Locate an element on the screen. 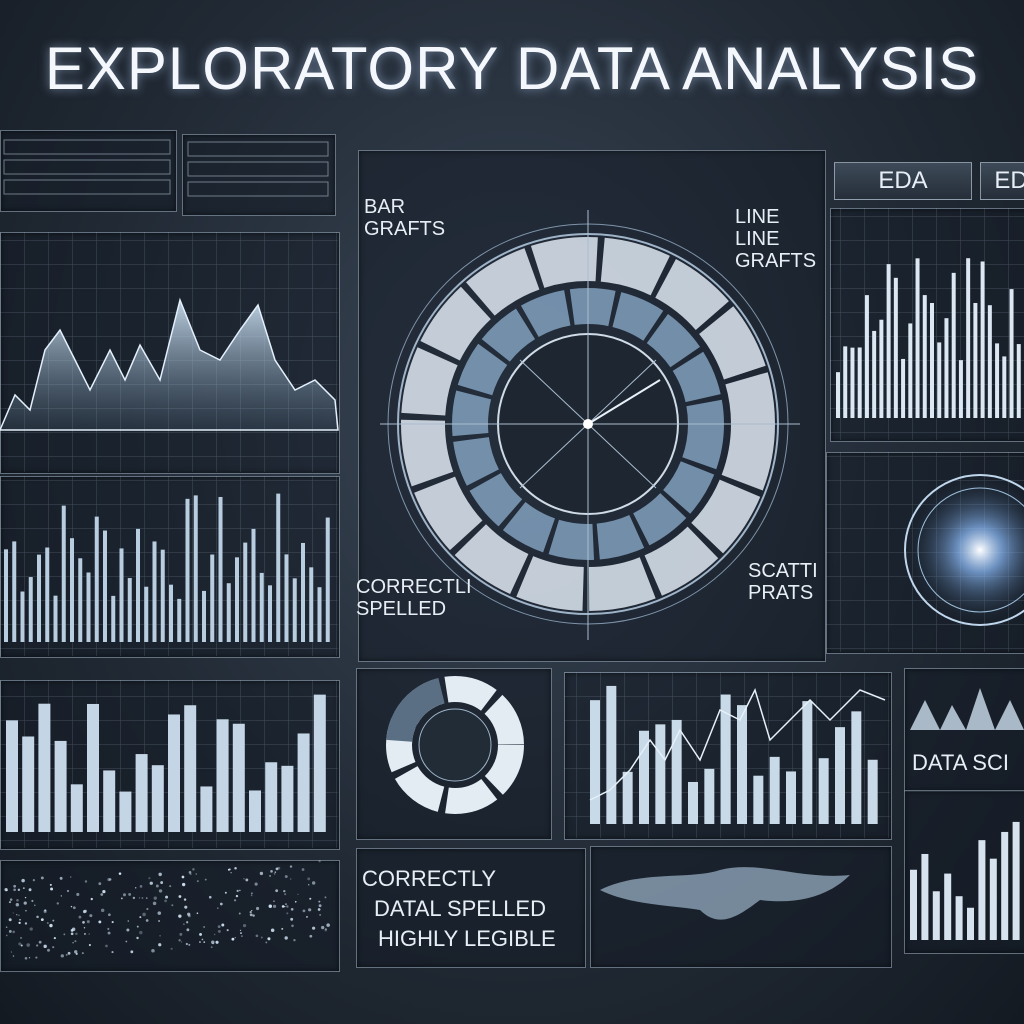 The width and height of the screenshot is (1024, 1024). tab-ed: ED is located at coordinates (1002, 181).